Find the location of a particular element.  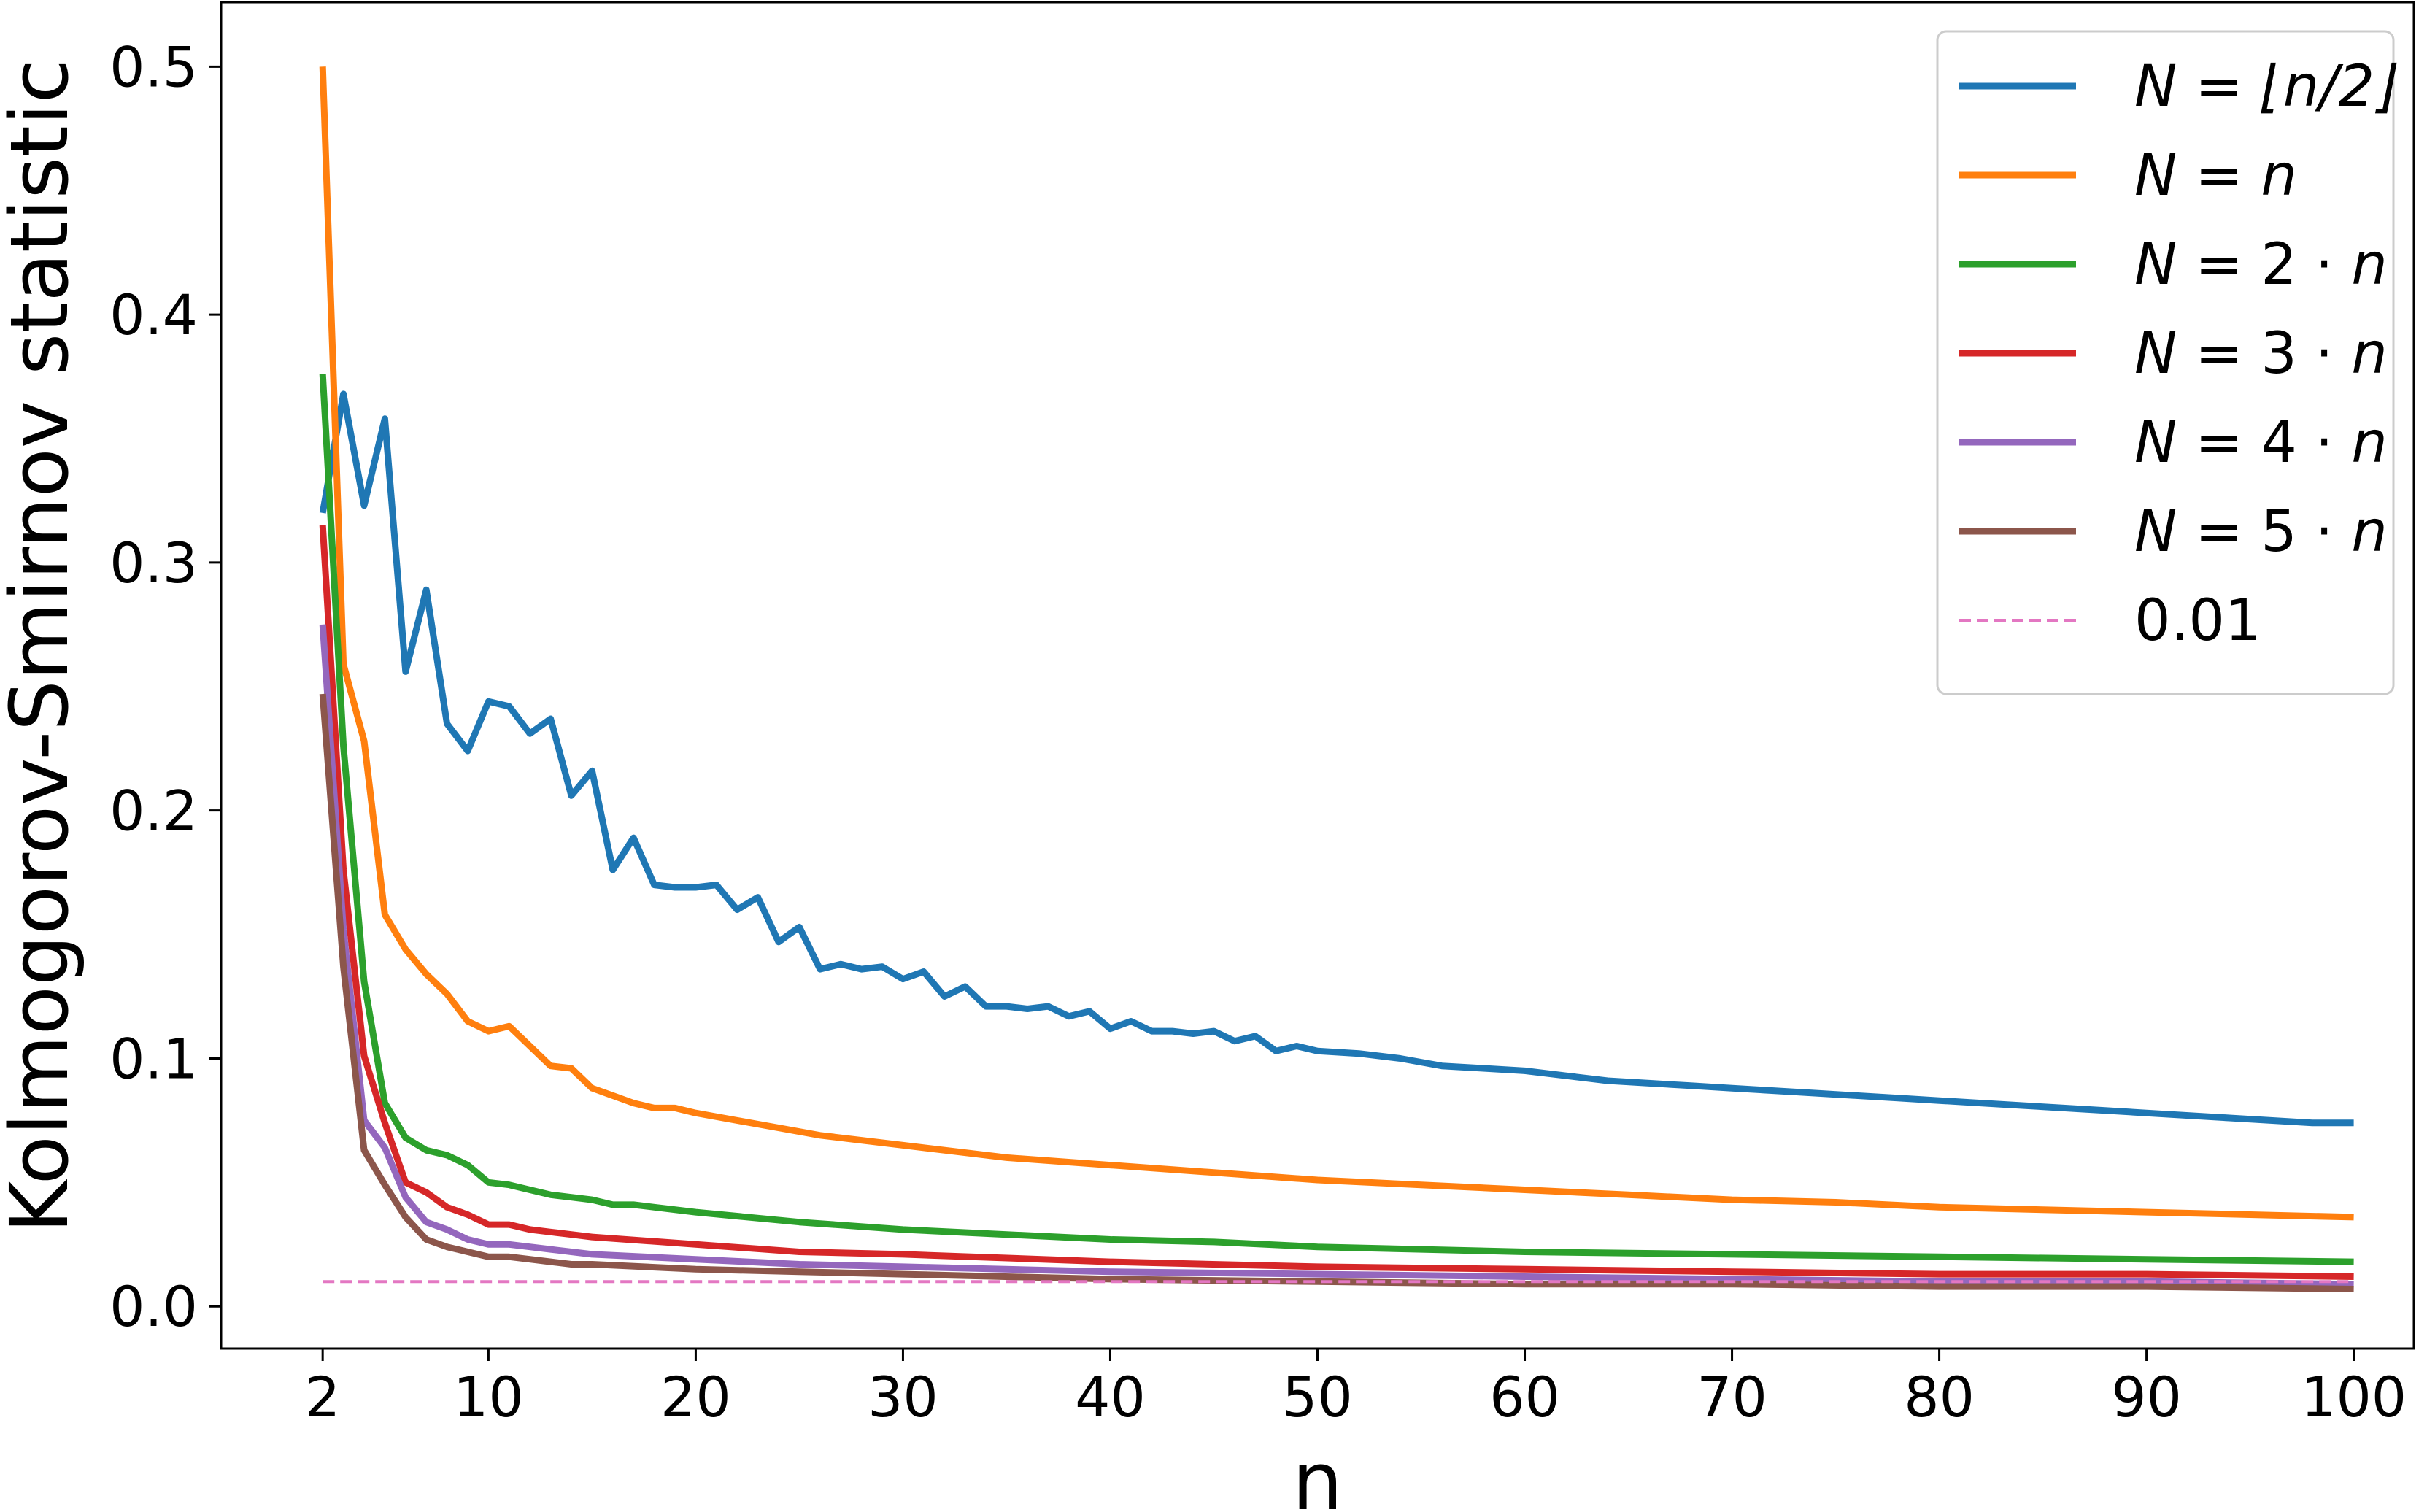

x-tick-label: 40 is located at coordinates (1110, 1397).